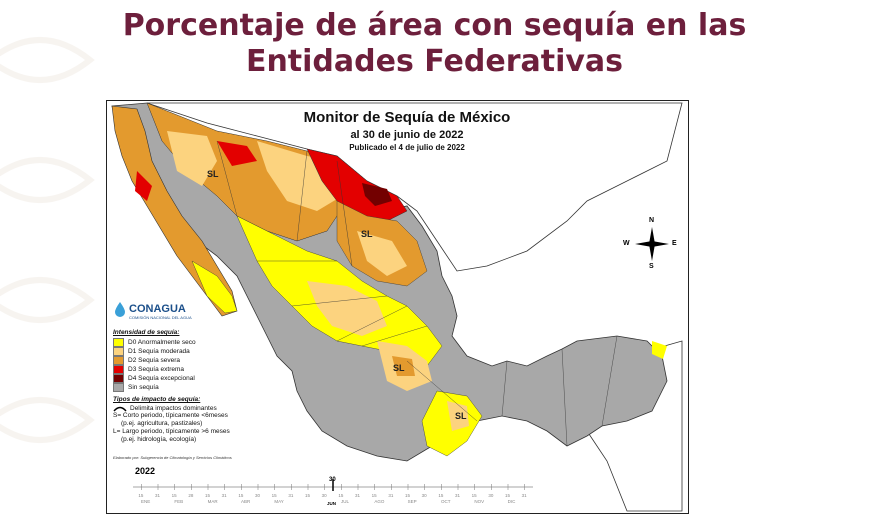 The height and width of the screenshot is (525, 869). What do you see at coordinates (161, 378) in the screenshot?
I see `legend-label: D4 Sequía excepcional` at bounding box center [161, 378].